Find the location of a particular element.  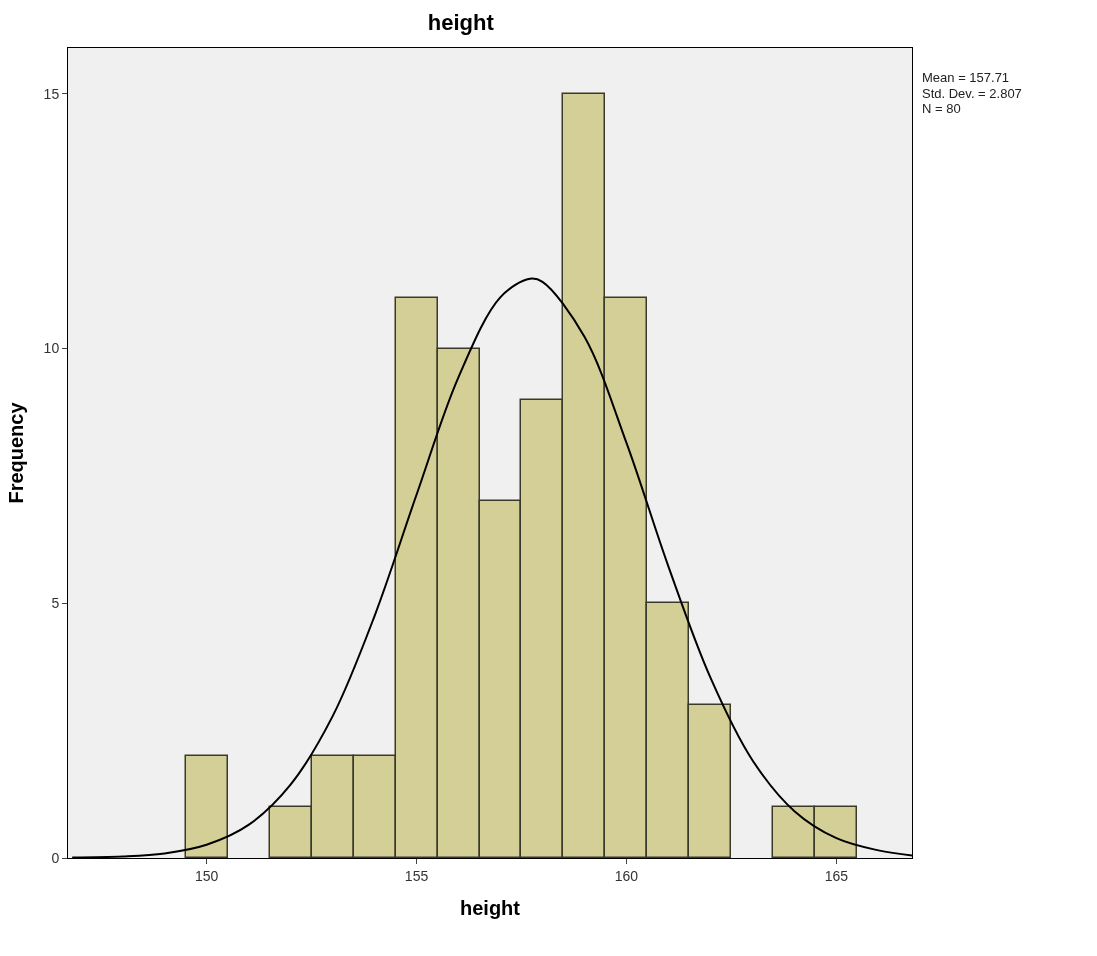

text: Std. Dev. = 2.807 is located at coordinates (972, 93).